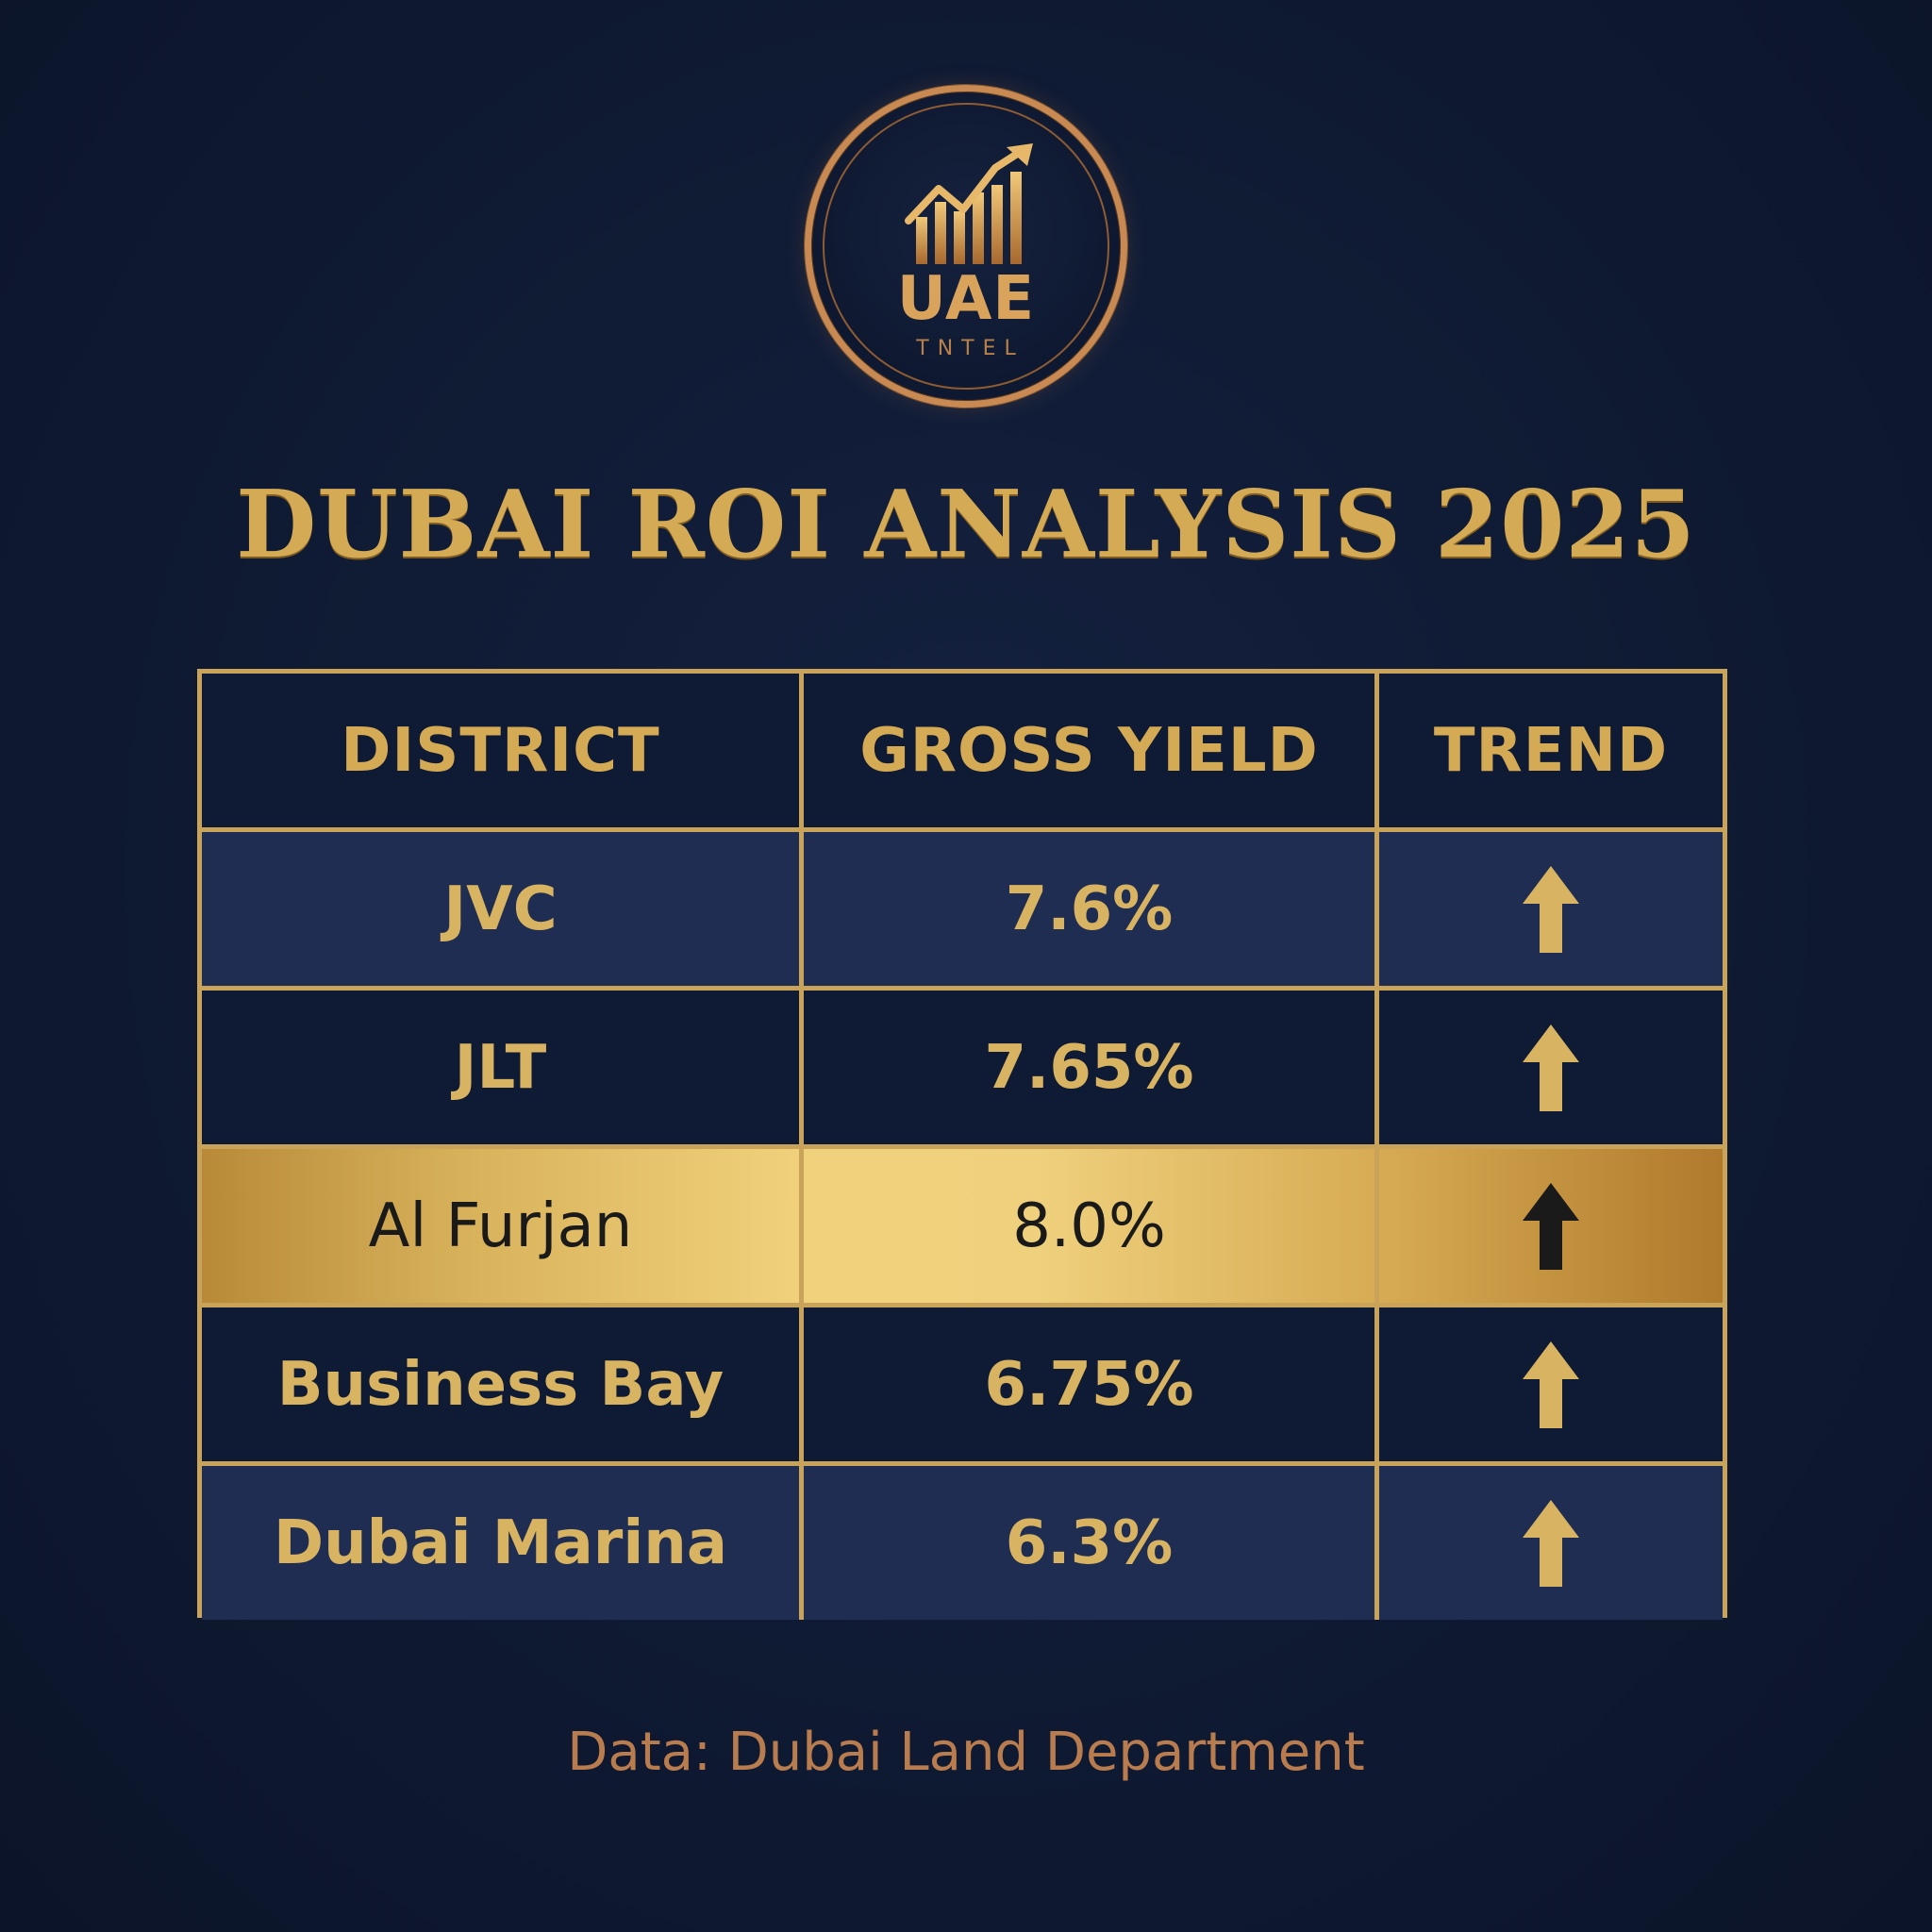  What do you see at coordinates (501, 751) in the screenshot?
I see `header-district: DISTRICT` at bounding box center [501, 751].